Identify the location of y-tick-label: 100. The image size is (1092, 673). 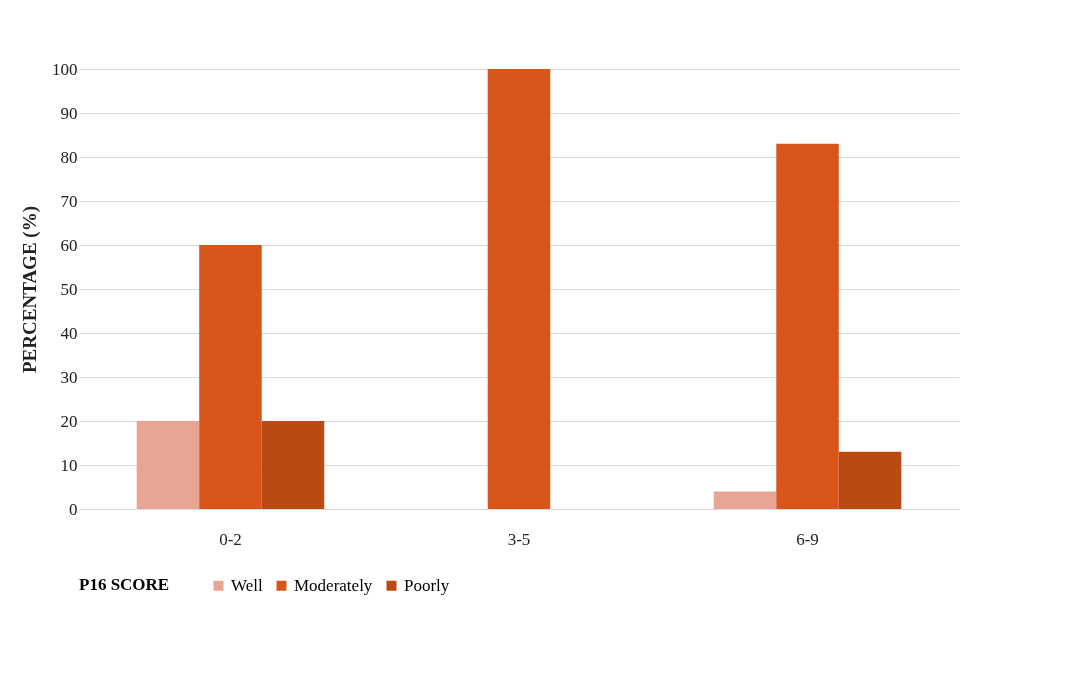
(65, 69).